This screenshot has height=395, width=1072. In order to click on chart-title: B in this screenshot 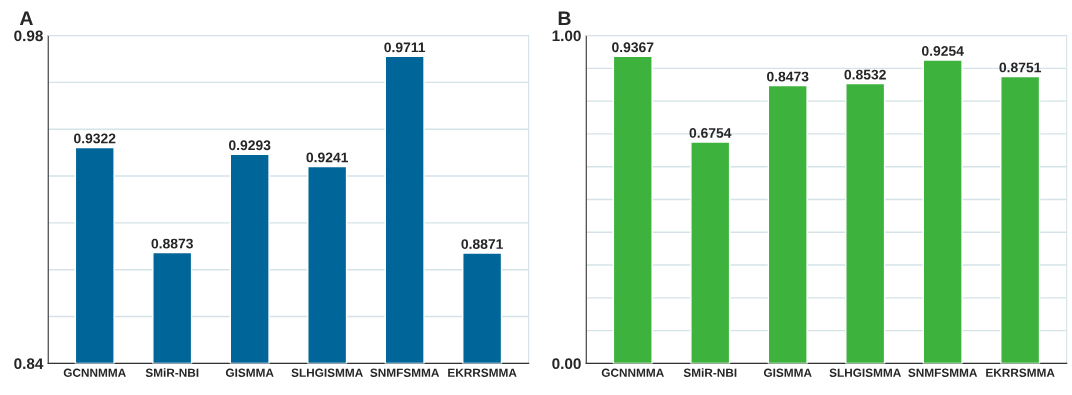, I will do `click(564, 18)`.